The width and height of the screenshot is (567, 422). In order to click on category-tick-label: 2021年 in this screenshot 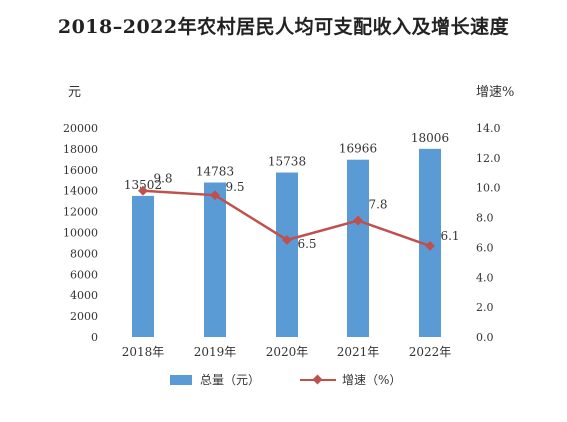, I will do `click(358, 352)`.